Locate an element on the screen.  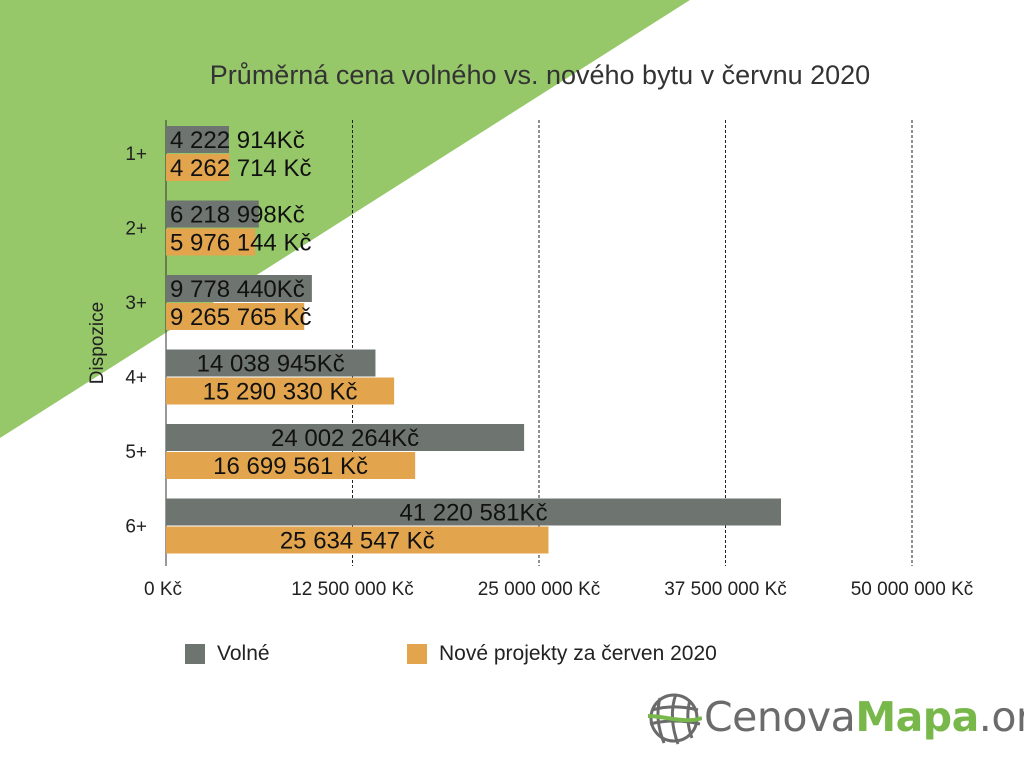
y-axis-title: Dispozice is located at coordinates (97, 343).